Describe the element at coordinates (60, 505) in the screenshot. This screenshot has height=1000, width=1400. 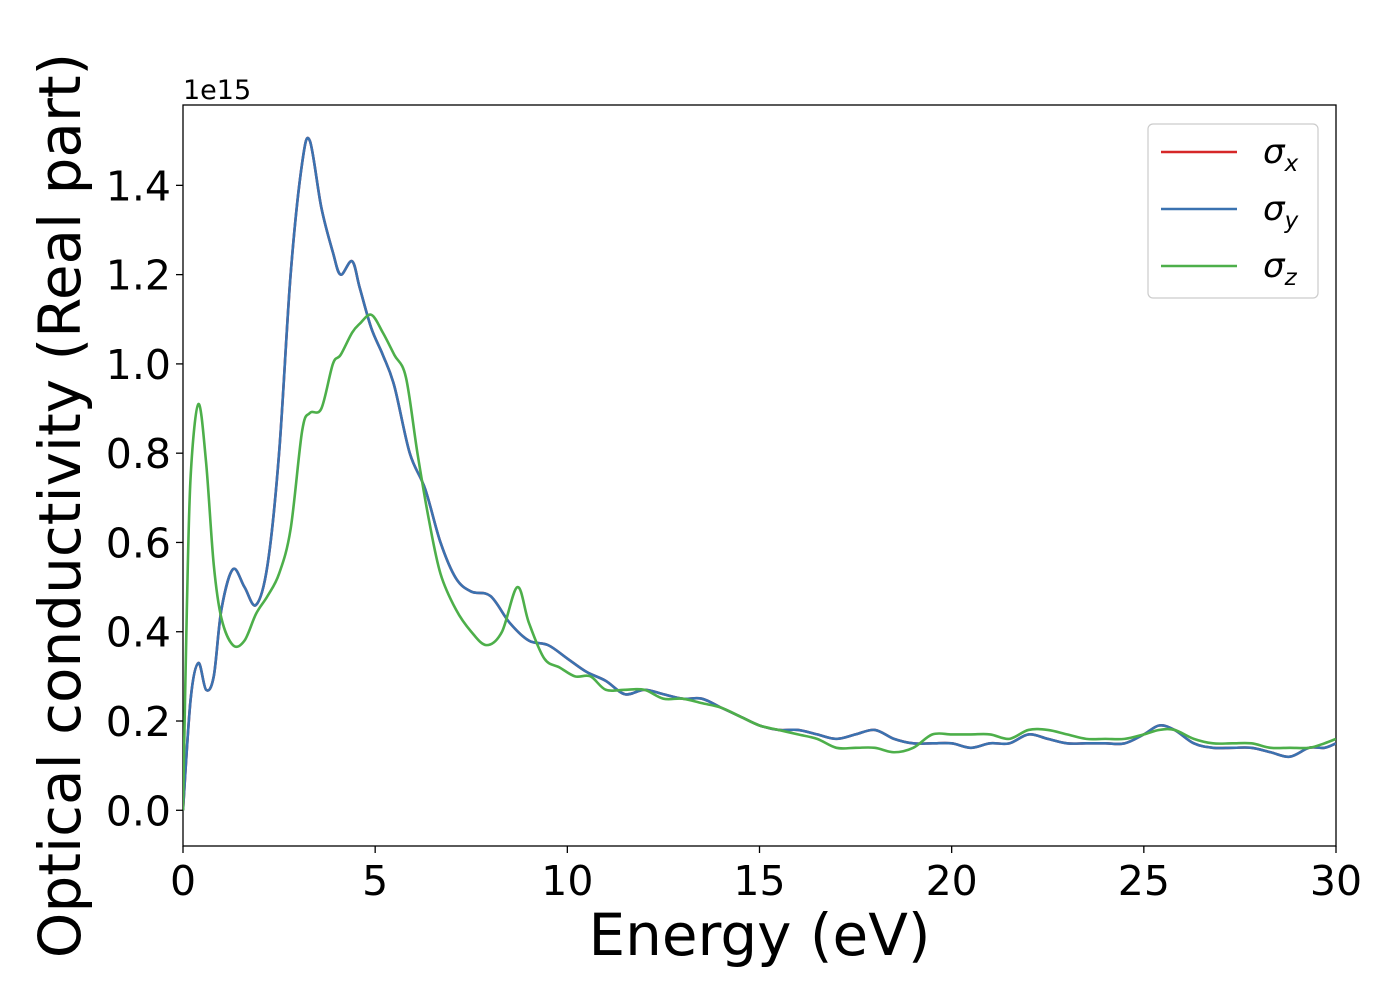
I see `y-axis-label: Optical conductivity (Real part)` at that location.